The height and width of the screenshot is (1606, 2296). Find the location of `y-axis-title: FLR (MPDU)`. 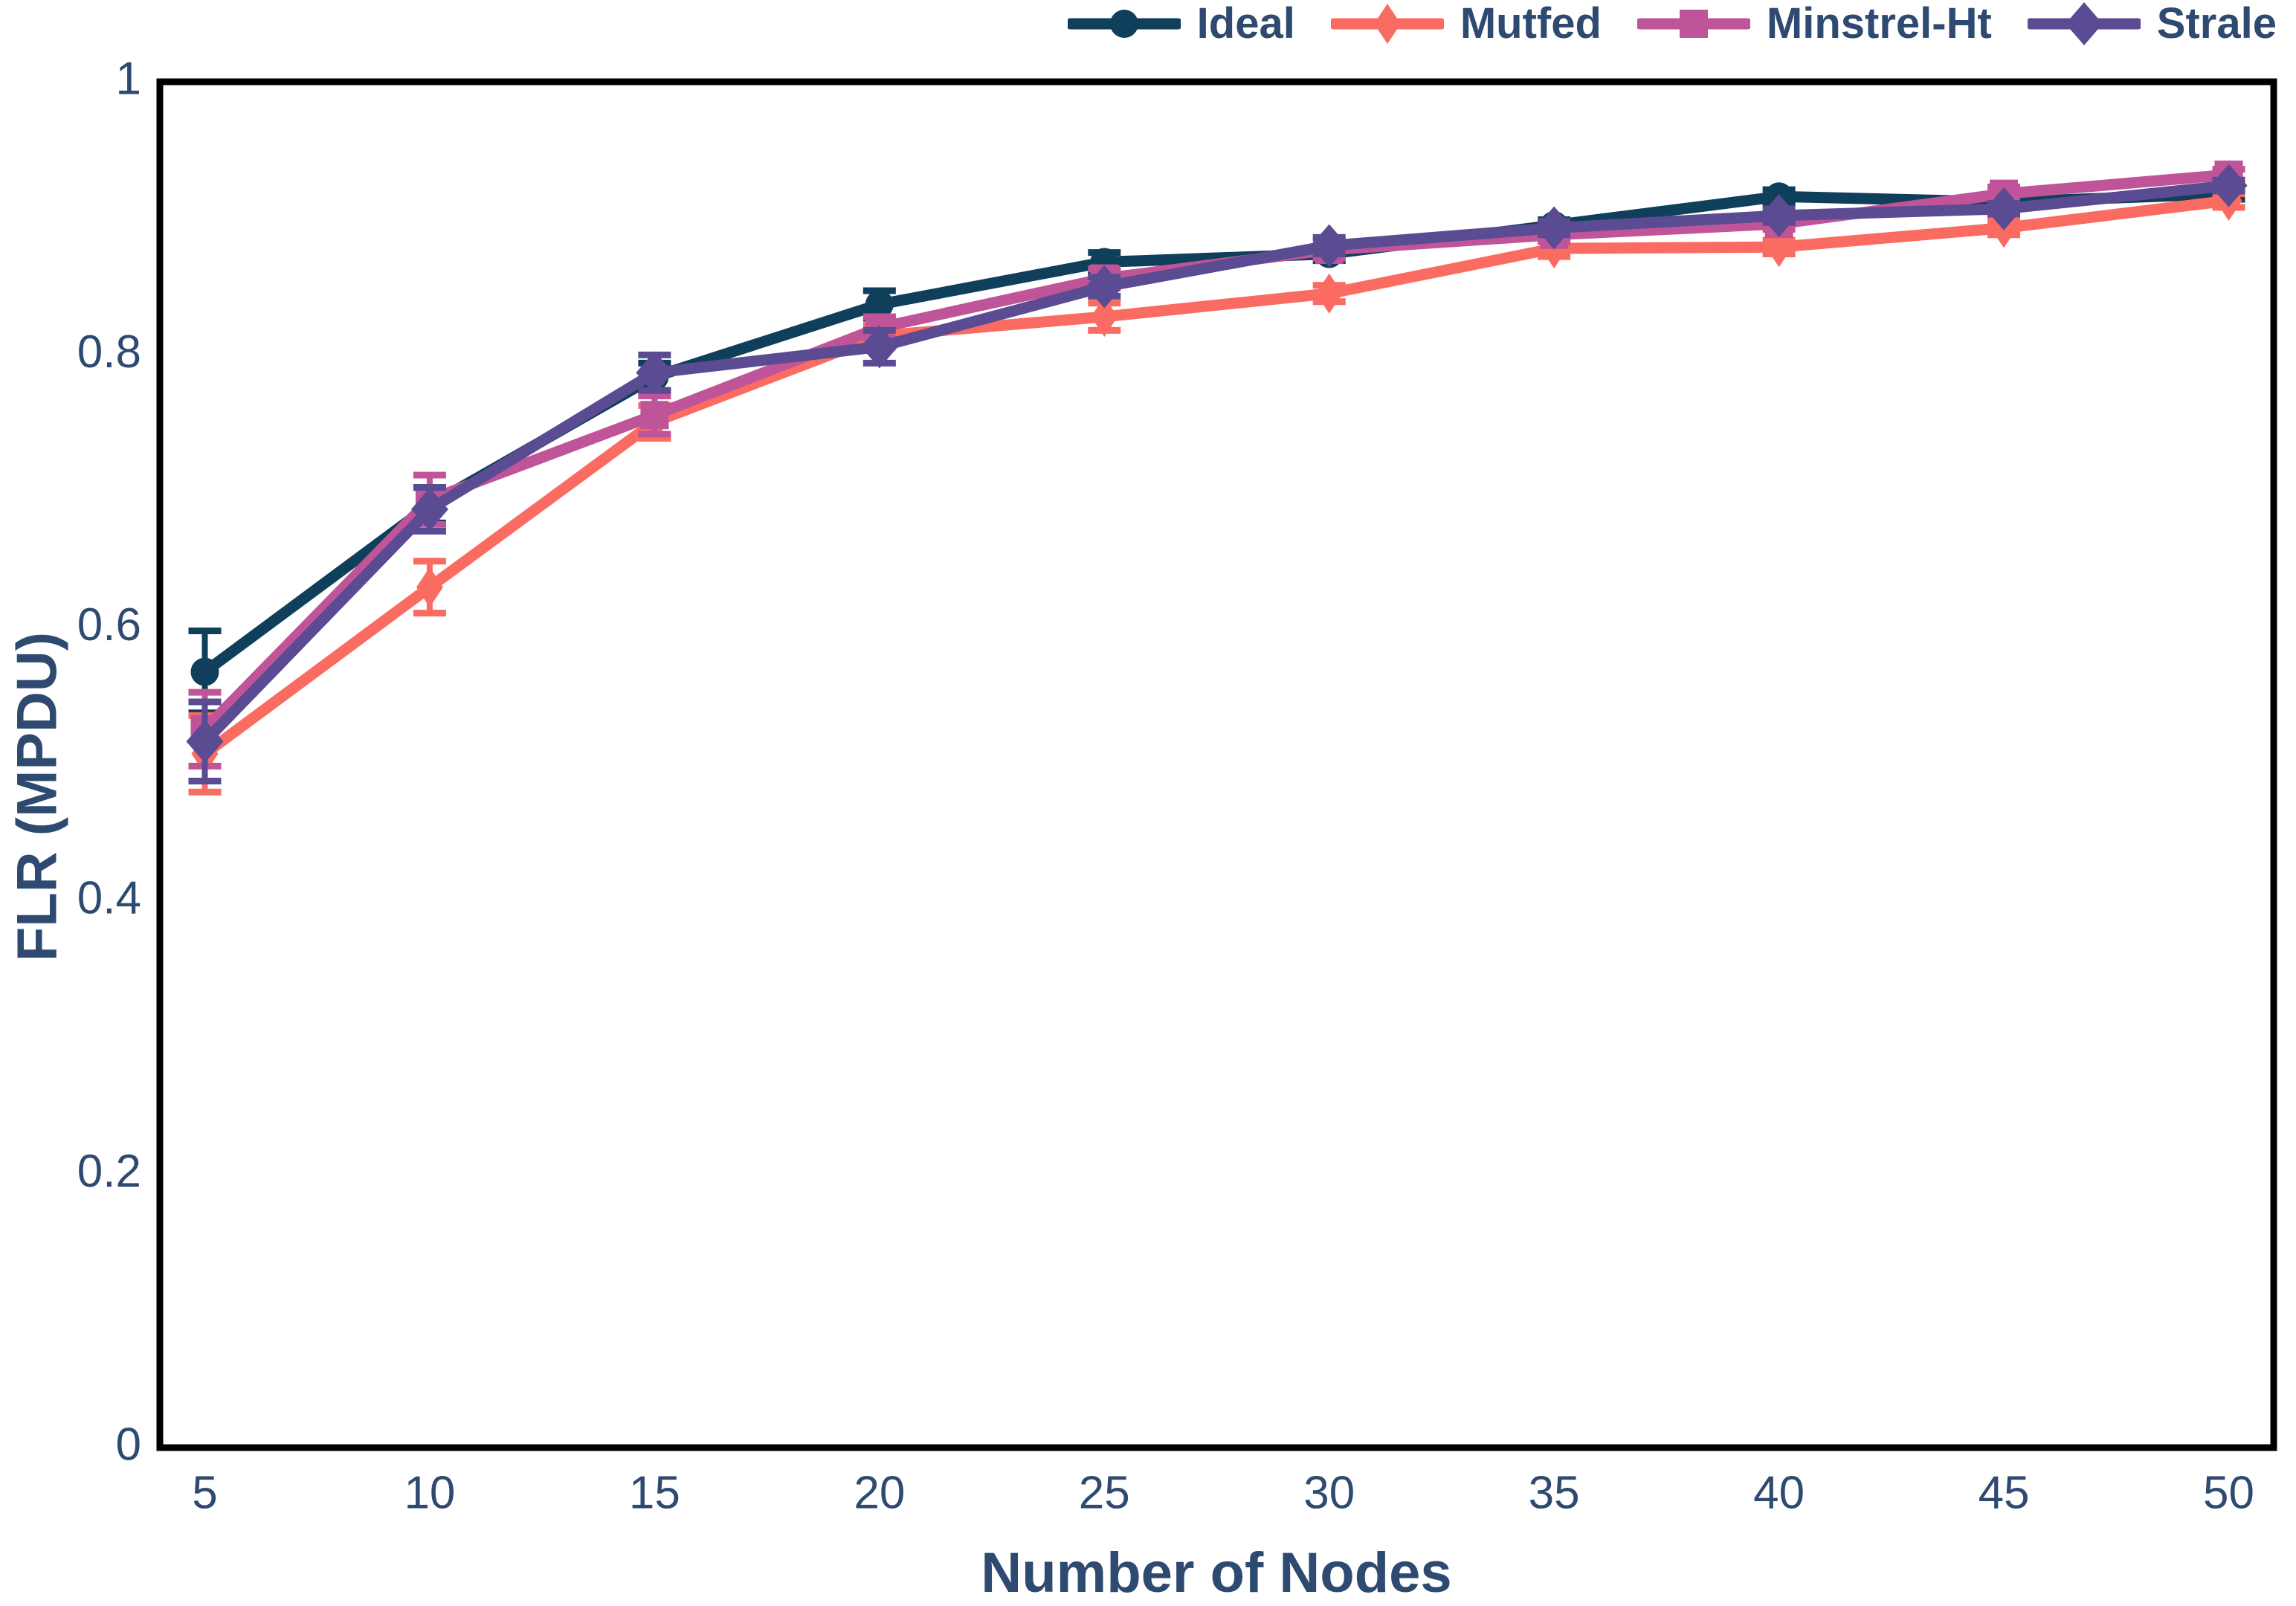

y-axis-title: FLR (MPDU) is located at coordinates (37, 796).